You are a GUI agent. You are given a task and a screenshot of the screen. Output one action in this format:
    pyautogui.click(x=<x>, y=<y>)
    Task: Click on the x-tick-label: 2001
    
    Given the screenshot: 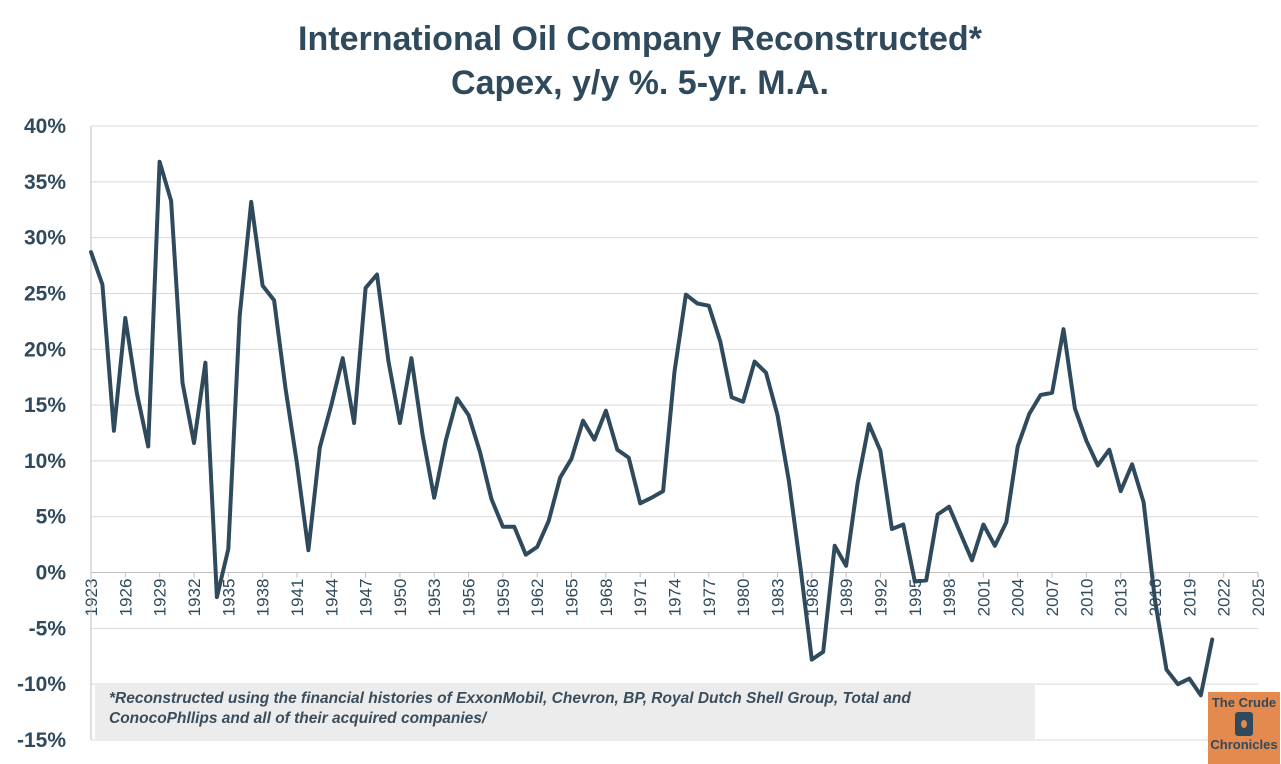 What is the action you would take?
    pyautogui.click(x=983, y=598)
    